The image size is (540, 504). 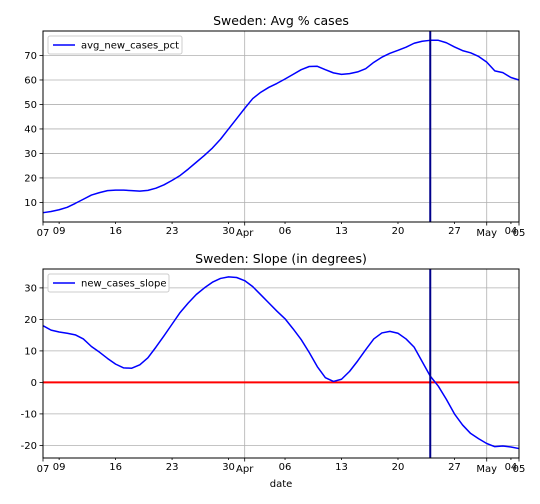 I want to click on x-axis-label: date, so click(x=281, y=484).